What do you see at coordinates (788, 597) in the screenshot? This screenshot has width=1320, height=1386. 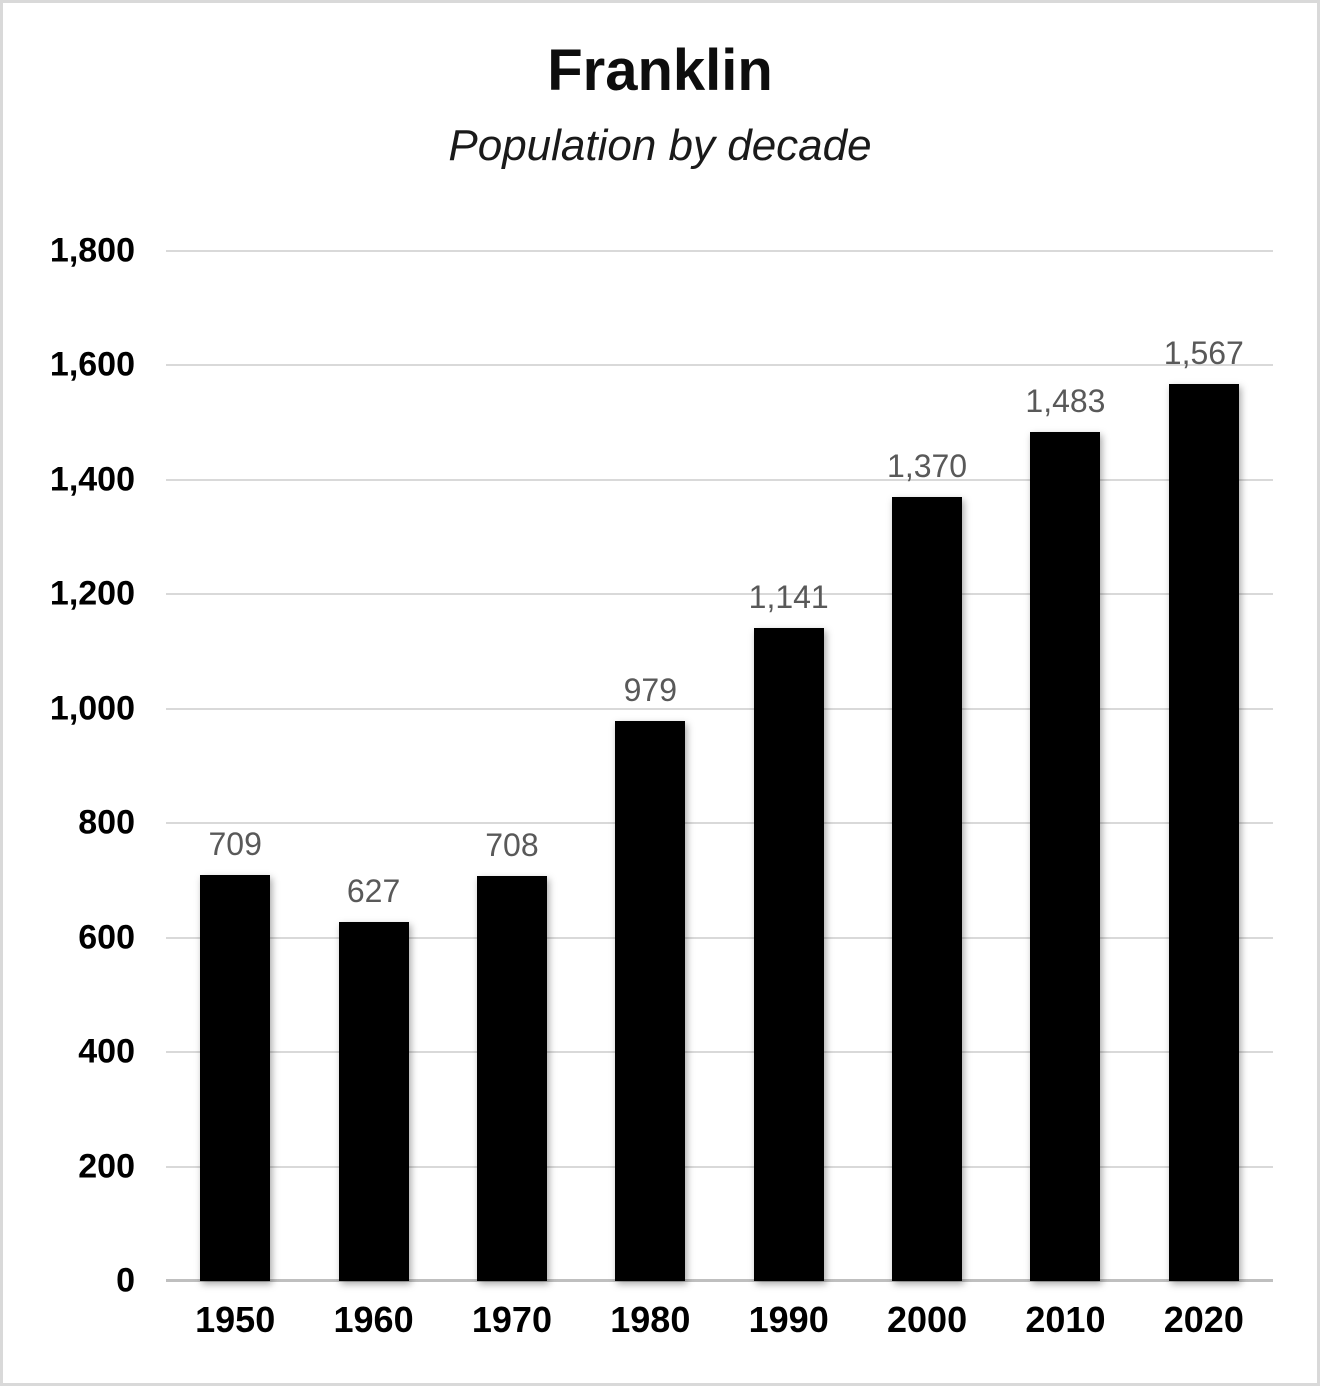 I see `bar-value-label: 1,141` at bounding box center [788, 597].